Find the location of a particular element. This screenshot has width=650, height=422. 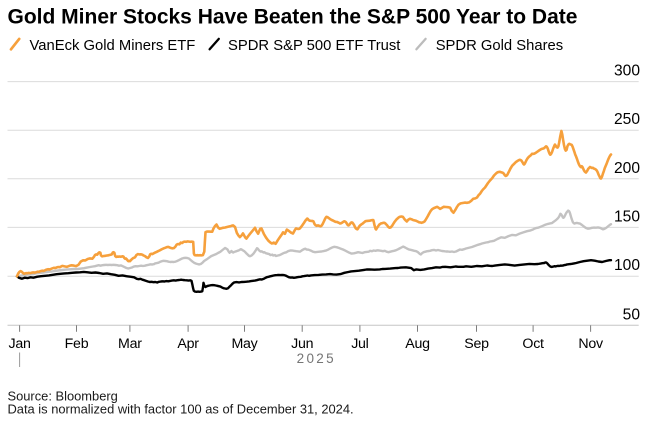

svg-text: Source: Bloomberg is located at coordinates (63, 395).